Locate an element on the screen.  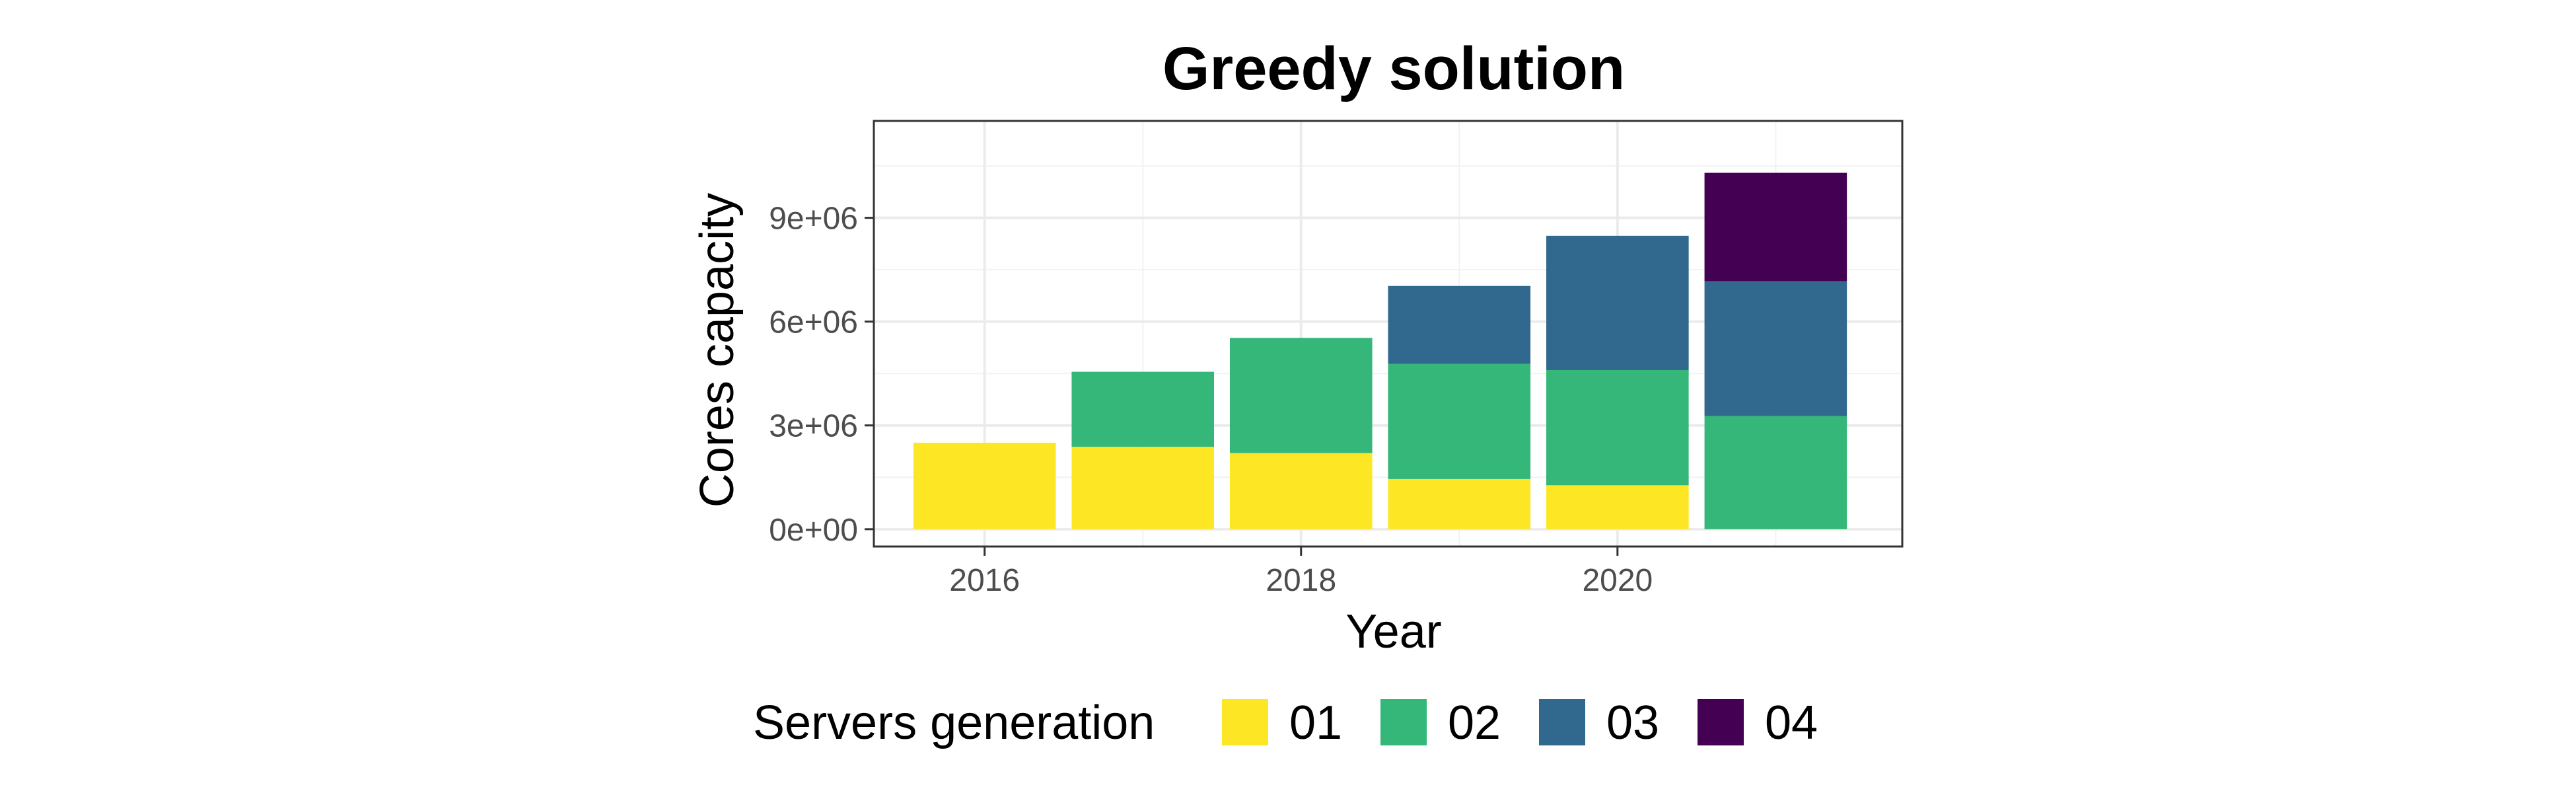
bar-02-2017 is located at coordinates (1143, 409).